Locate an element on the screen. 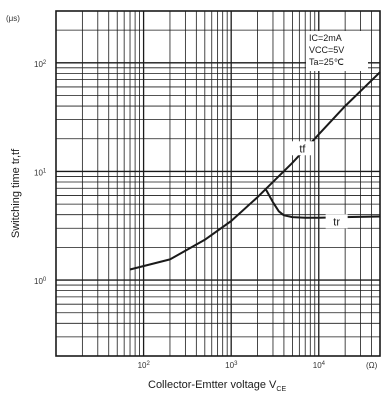 Image resolution: width=391 pixels, height=396 pixels. series-tr-line is located at coordinates (323, 204).